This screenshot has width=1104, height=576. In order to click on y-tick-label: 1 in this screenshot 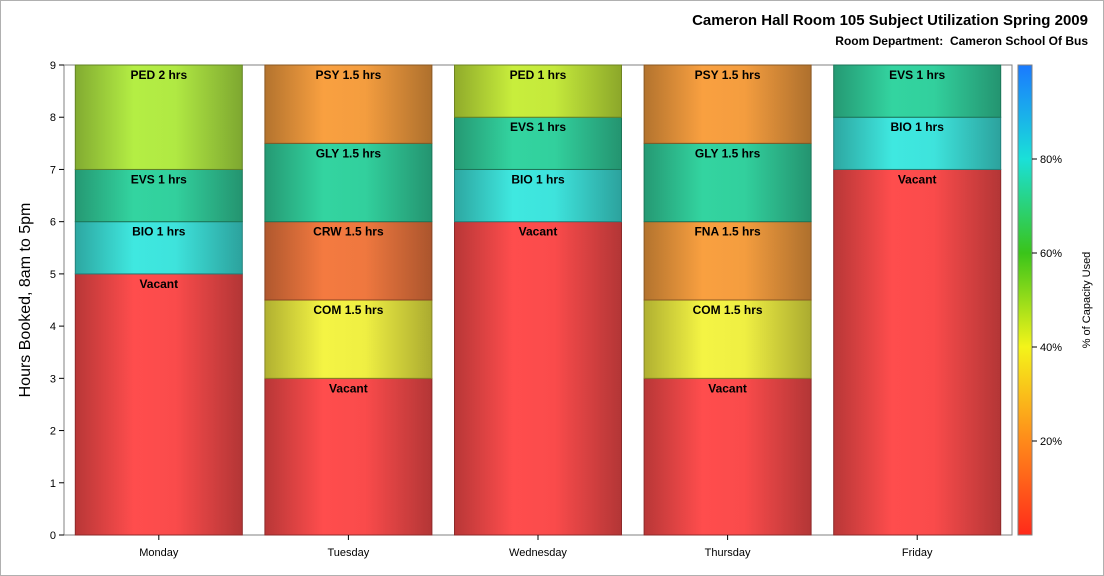, I will do `click(53, 484)`.